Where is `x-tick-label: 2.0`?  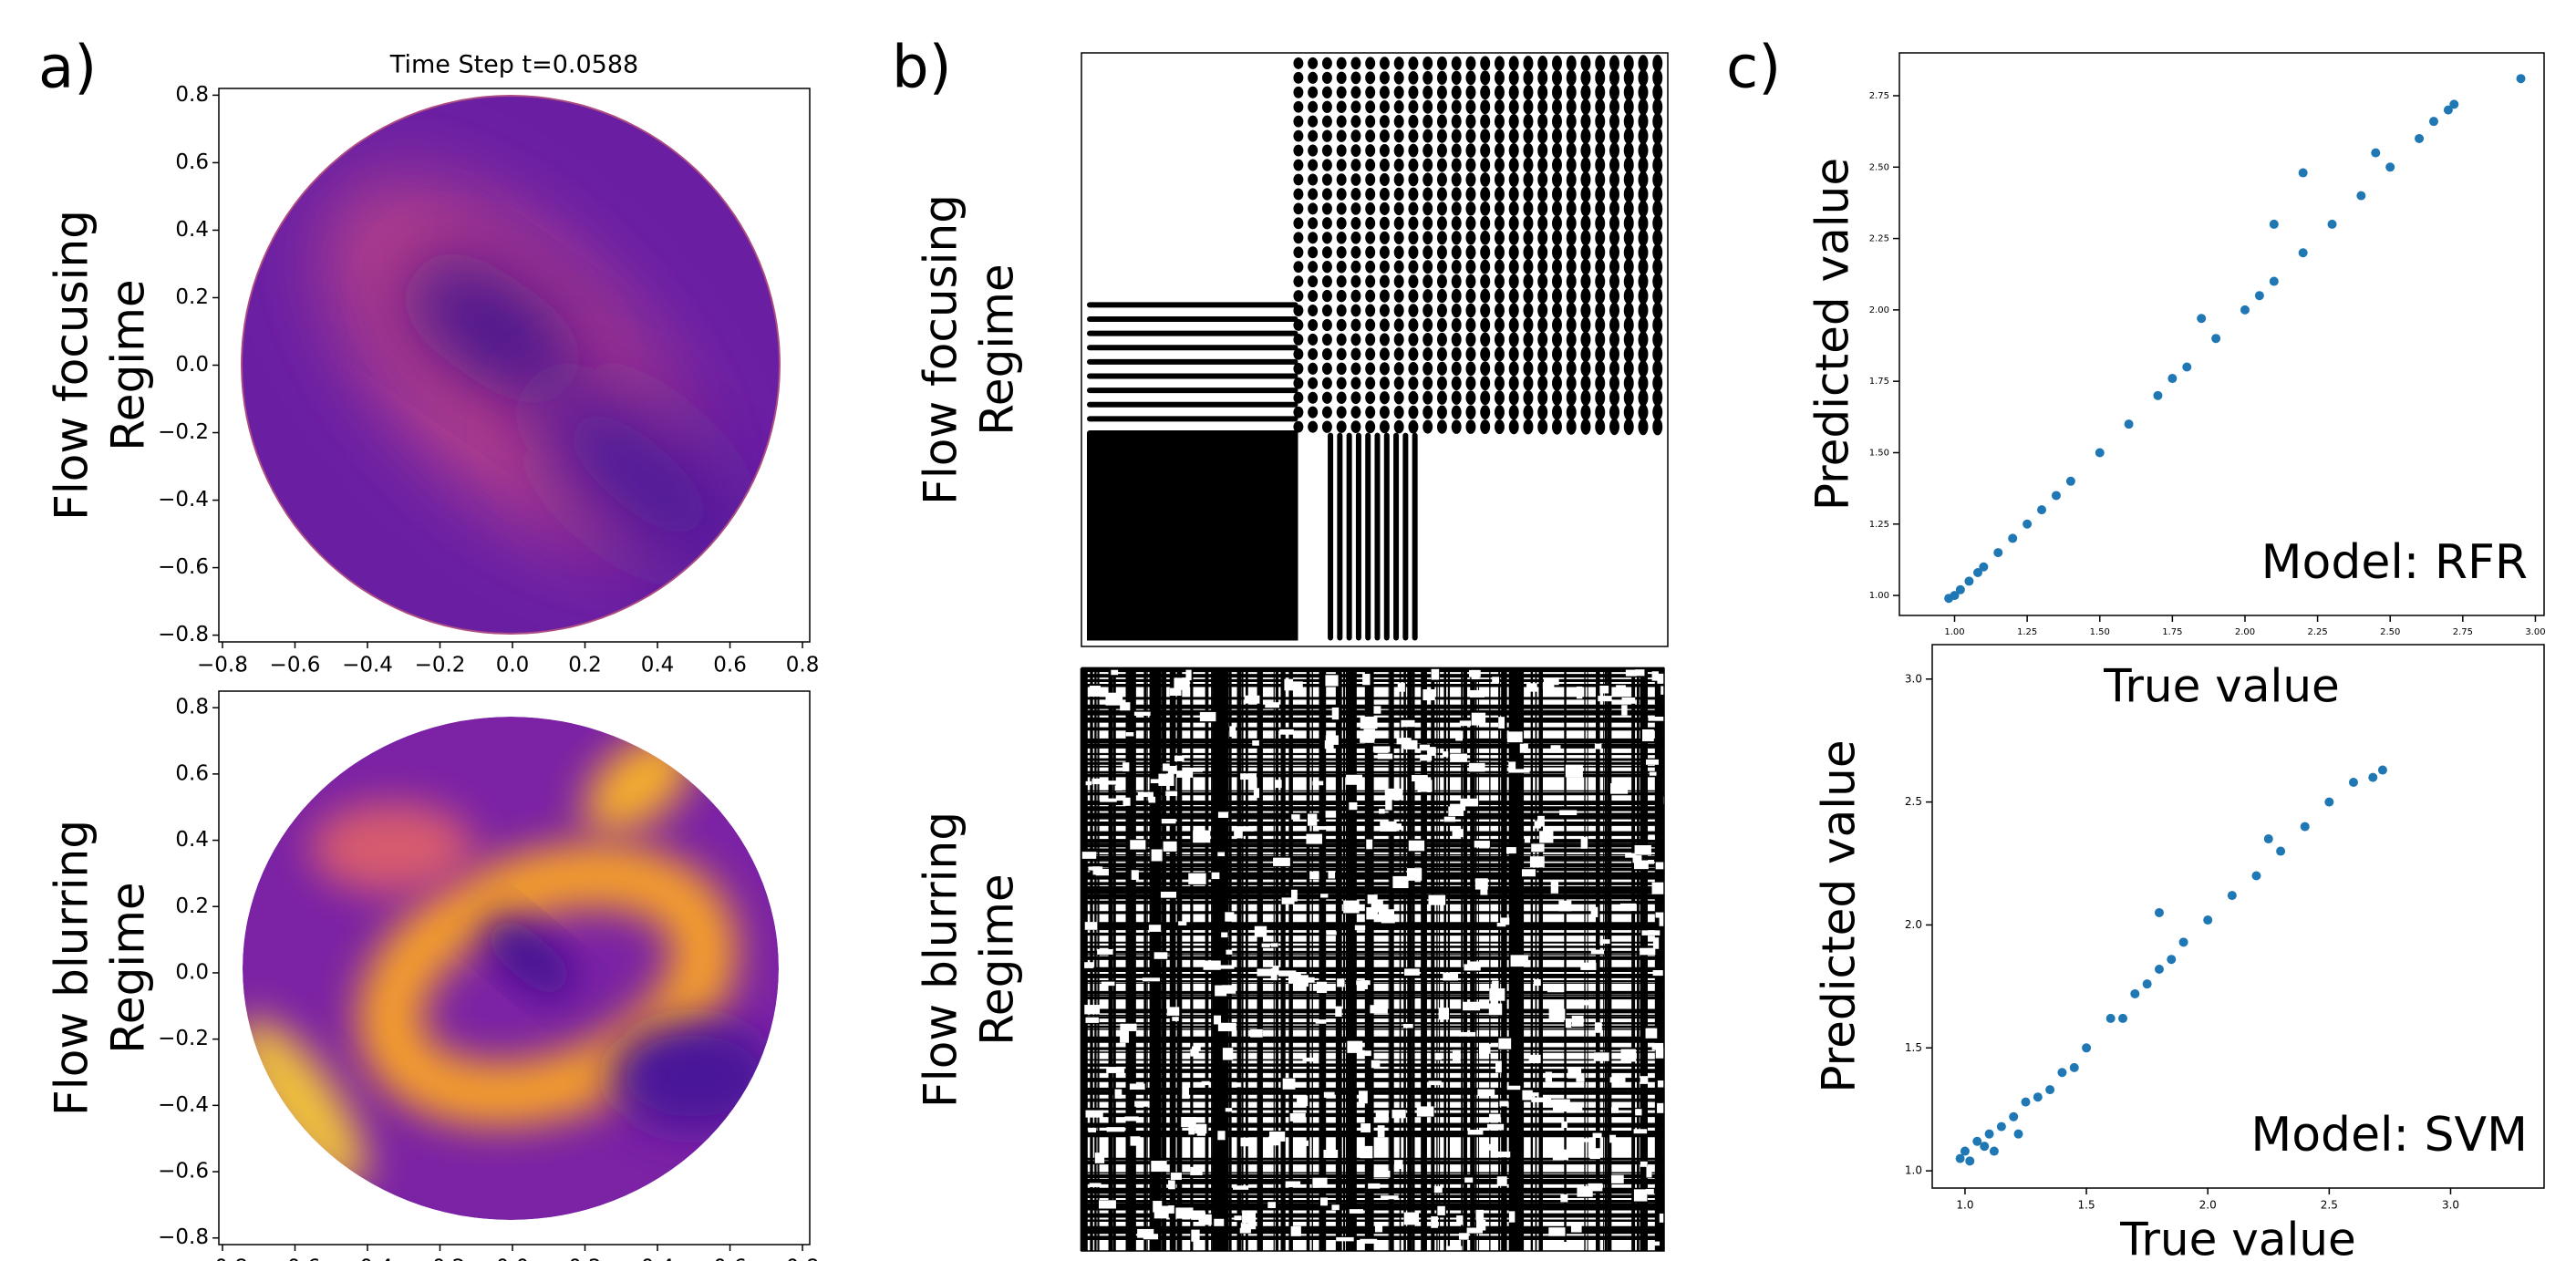
x-tick-label: 2.0 is located at coordinates (2208, 1206).